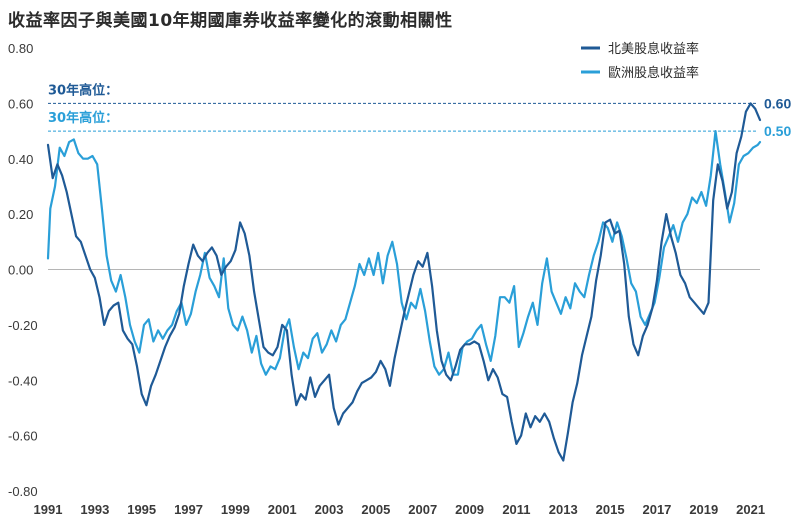 This screenshot has width=800, height=521. Describe the element at coordinates (516, 509) in the screenshot. I see `x-tick-label: 2011` at that location.